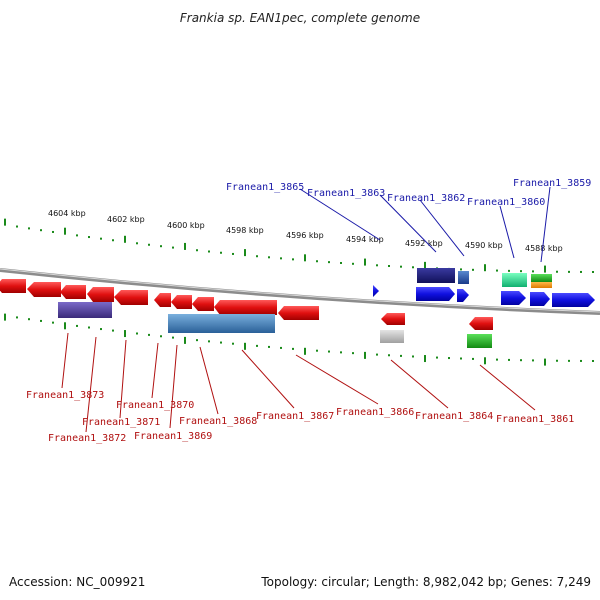  I want to click on scale-label: 4592 kbp, so click(424, 243).